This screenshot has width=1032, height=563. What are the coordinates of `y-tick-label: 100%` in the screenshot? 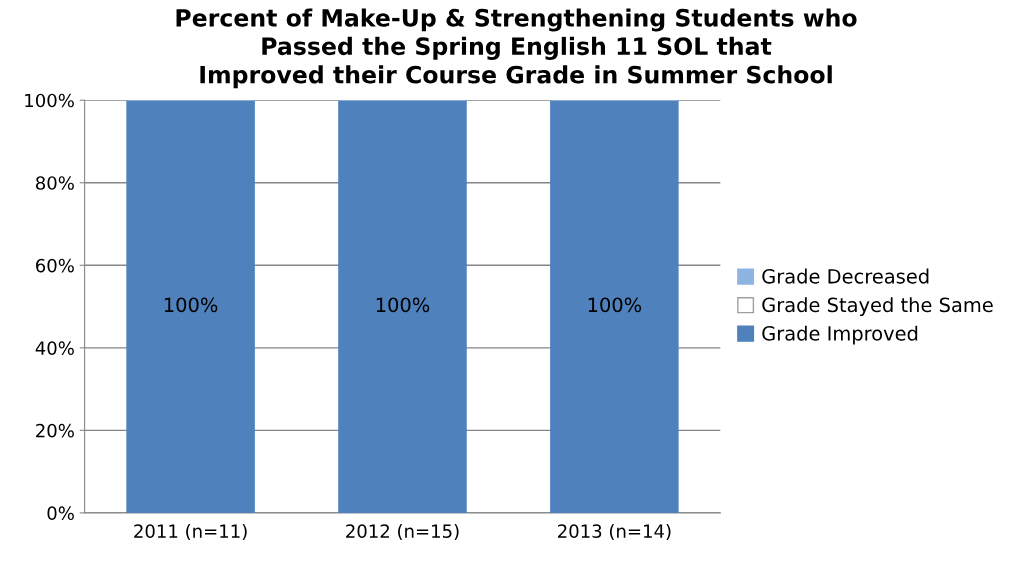 It's located at (49, 100).